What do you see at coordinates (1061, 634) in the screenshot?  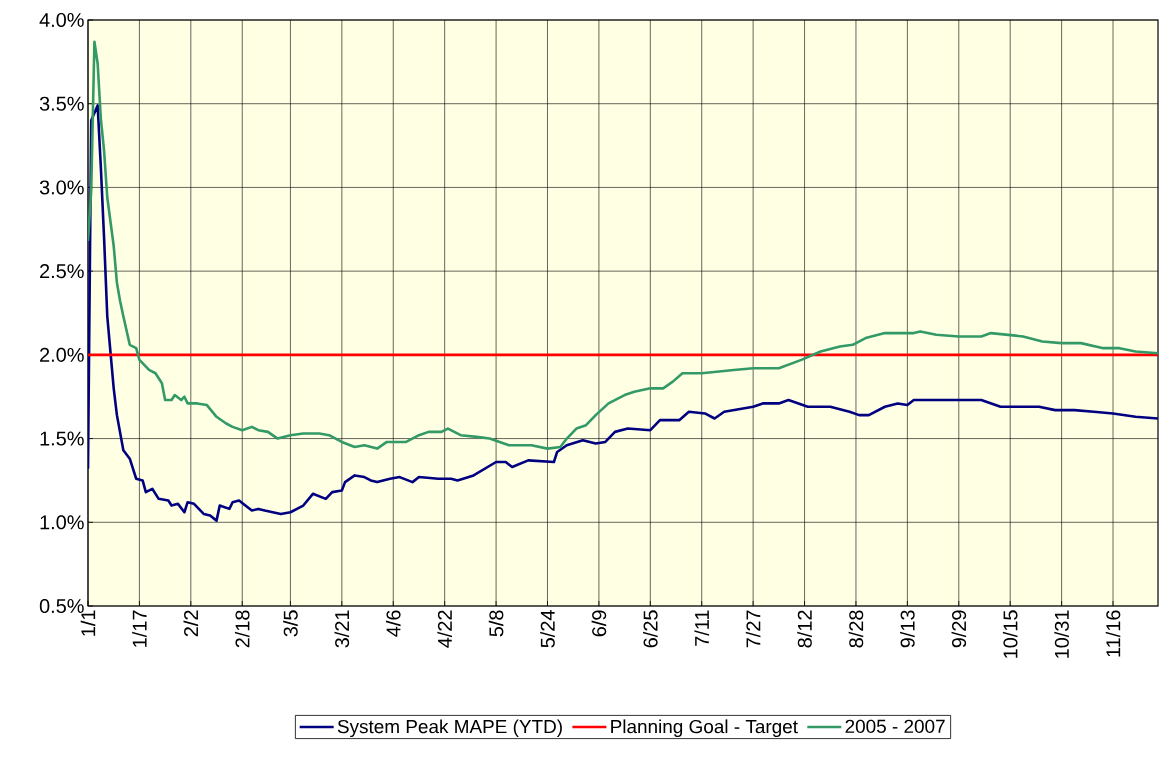 I see `x-tick-label: 10/31` at bounding box center [1061, 634].